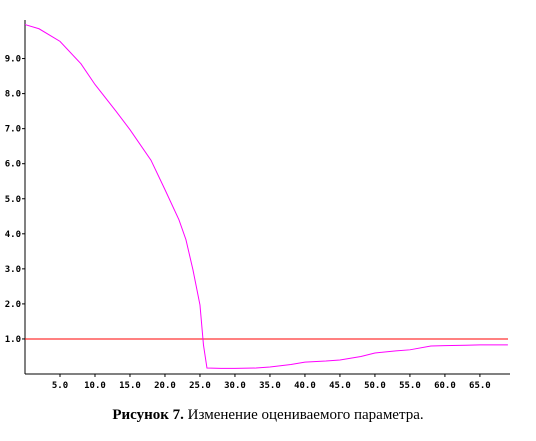 Image resolution: width=536 pixels, height=441 pixels. I want to click on x-tick-label: 5.0, so click(60, 386).